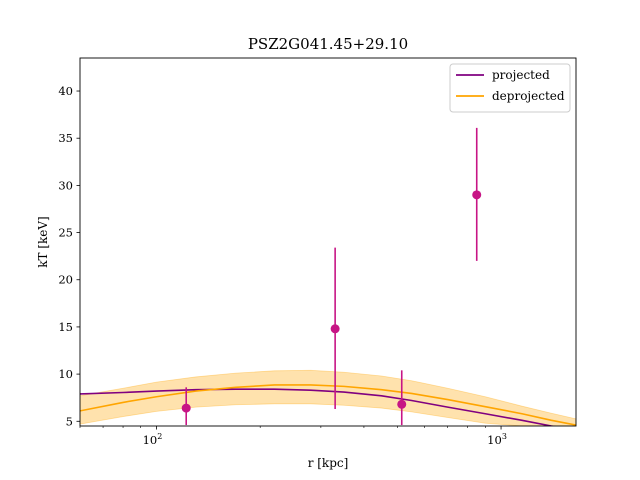 The width and height of the screenshot is (640, 480). What do you see at coordinates (65, 280) in the screenshot?
I see `y-tick-label: 20` at bounding box center [65, 280].